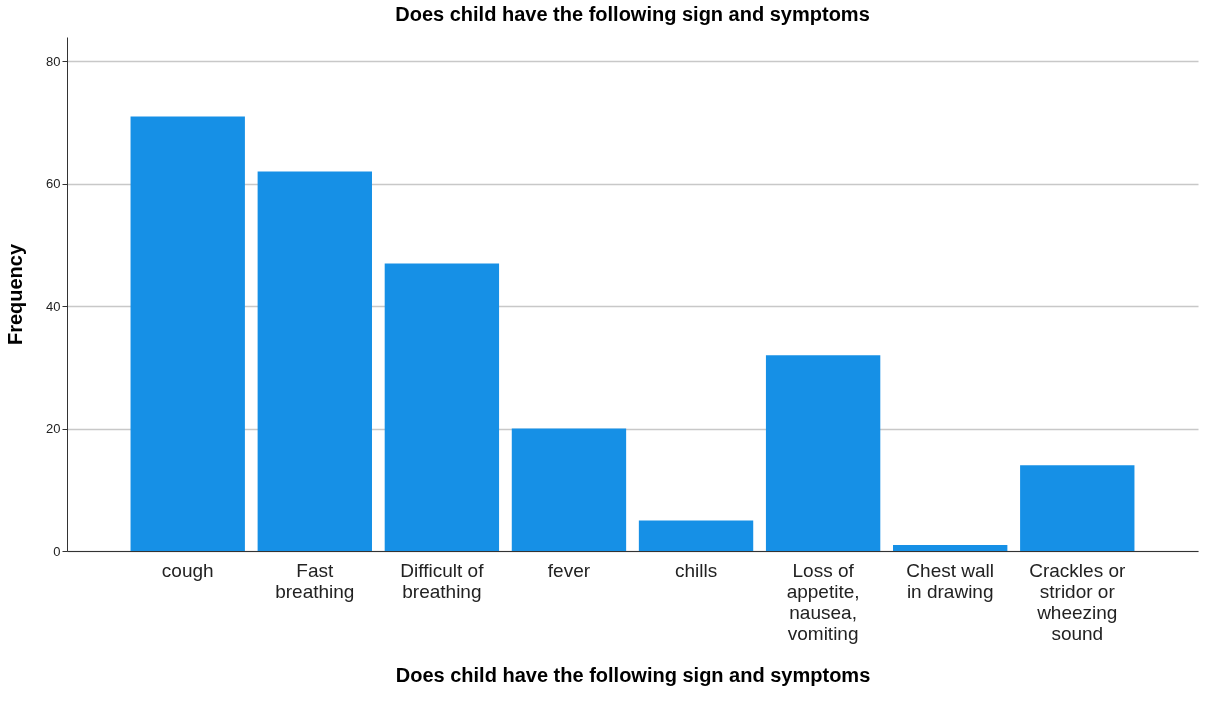 This screenshot has width=1216, height=704. Describe the element at coordinates (53, 184) in the screenshot. I see `y-tick-label: 60` at that location.